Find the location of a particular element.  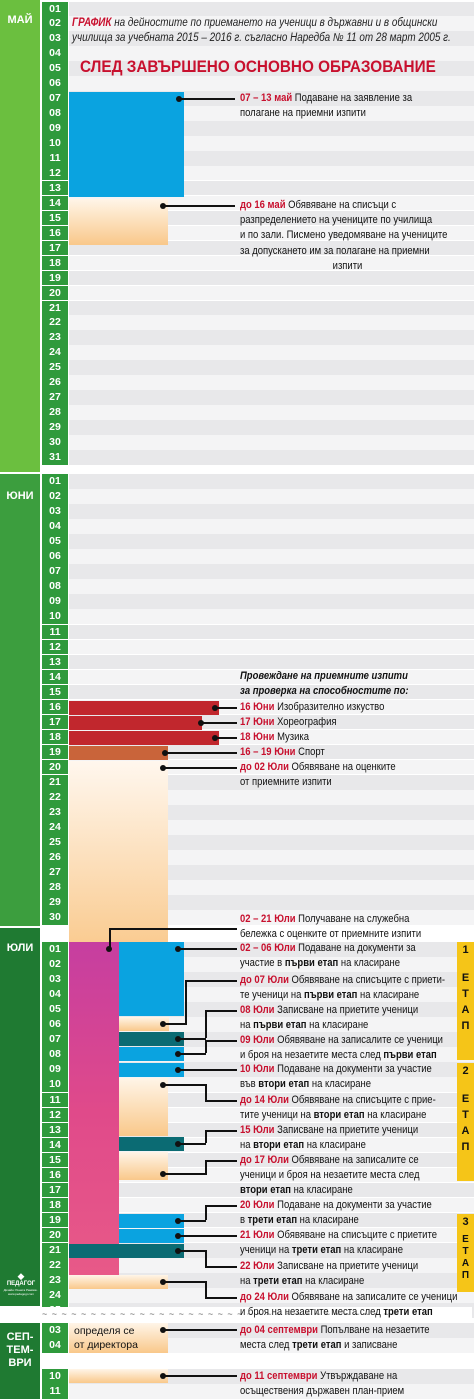

day-cell-may-02: 02 is located at coordinates (55, 23).